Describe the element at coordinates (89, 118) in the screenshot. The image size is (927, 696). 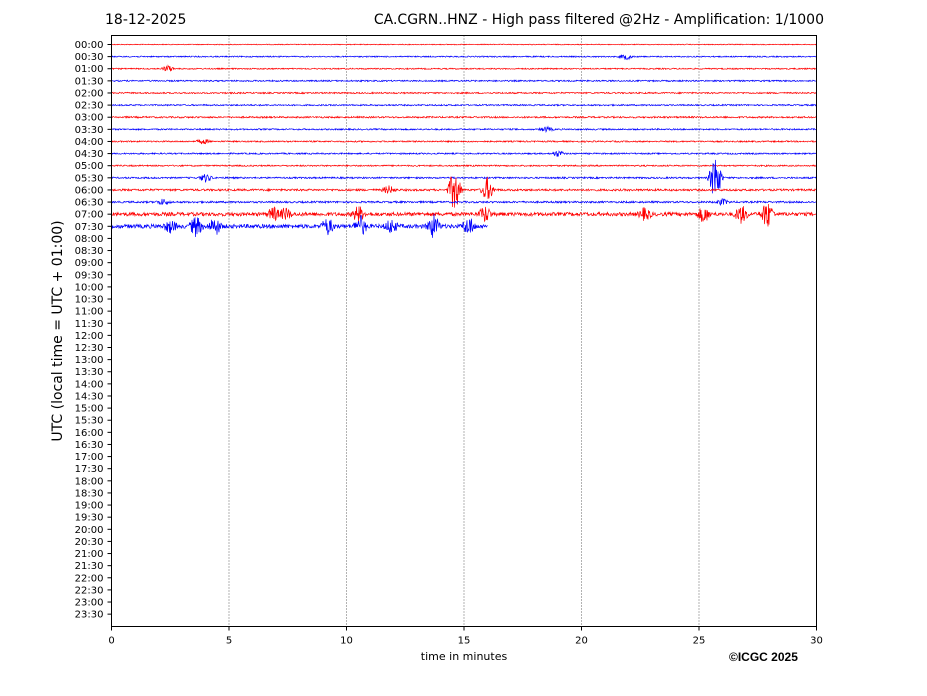
I see `y-tick-label: 03:00` at that location.